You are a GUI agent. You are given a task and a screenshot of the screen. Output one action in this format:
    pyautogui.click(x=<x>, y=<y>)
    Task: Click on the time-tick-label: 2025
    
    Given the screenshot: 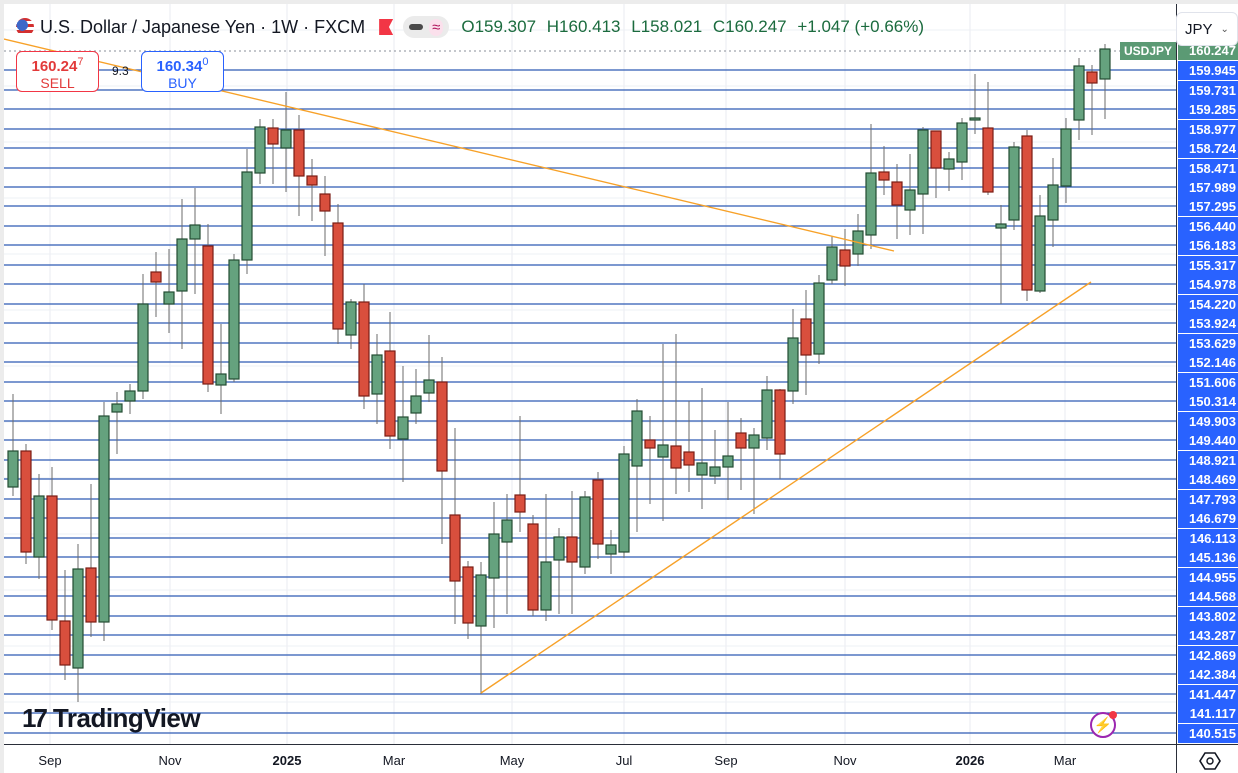 What is the action you would take?
    pyautogui.click(x=287, y=760)
    